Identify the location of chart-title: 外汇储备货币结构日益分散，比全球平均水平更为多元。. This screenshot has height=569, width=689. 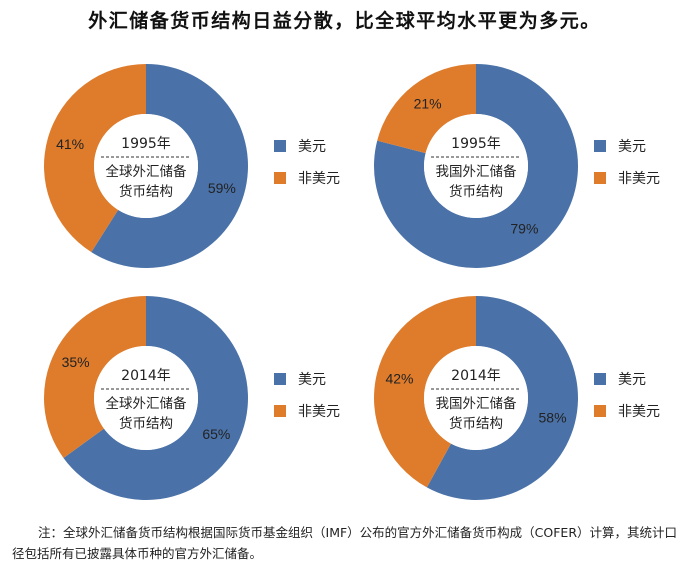
(344, 21).